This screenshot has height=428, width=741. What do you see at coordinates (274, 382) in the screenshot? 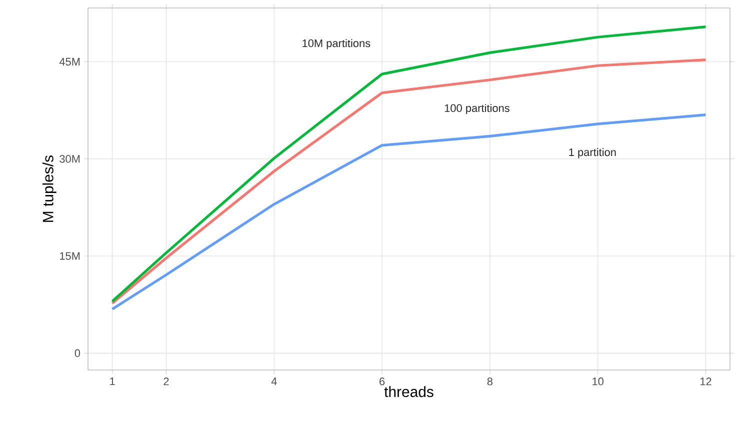
I see `x-tick-label: 4` at bounding box center [274, 382].